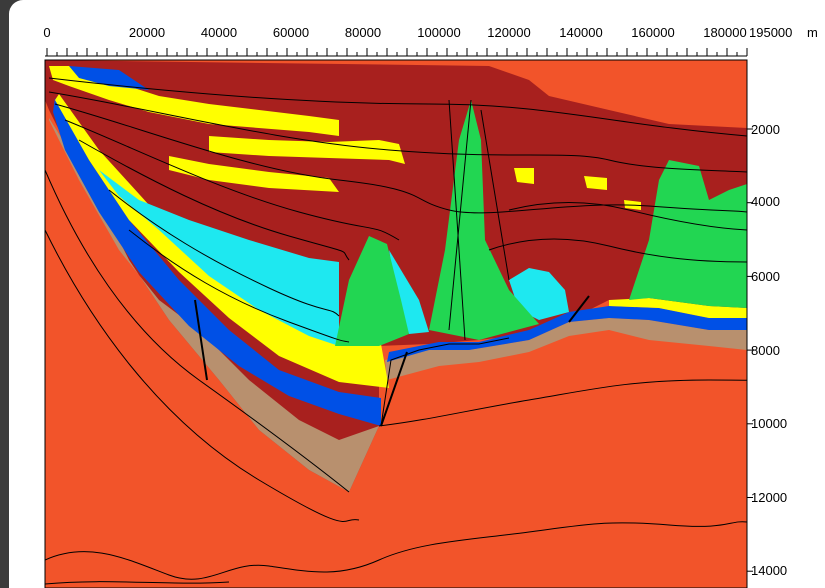 This screenshot has height=588, width=825. Describe the element at coordinates (147, 32) in the screenshot. I see `x-tick-label-20000: 20000` at that location.